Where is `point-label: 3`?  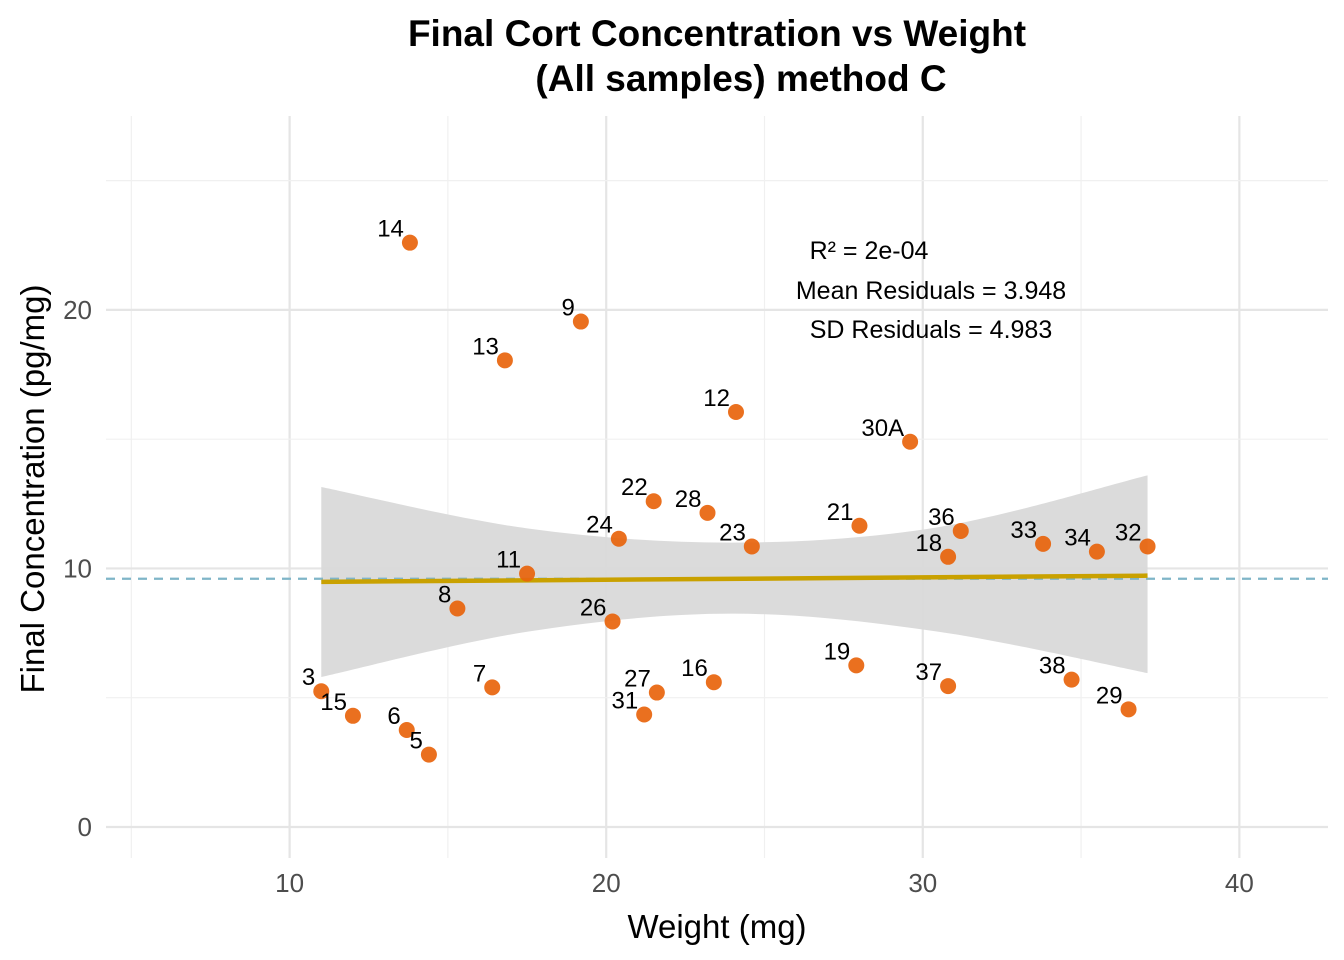 point-label: 3 is located at coordinates (308, 677).